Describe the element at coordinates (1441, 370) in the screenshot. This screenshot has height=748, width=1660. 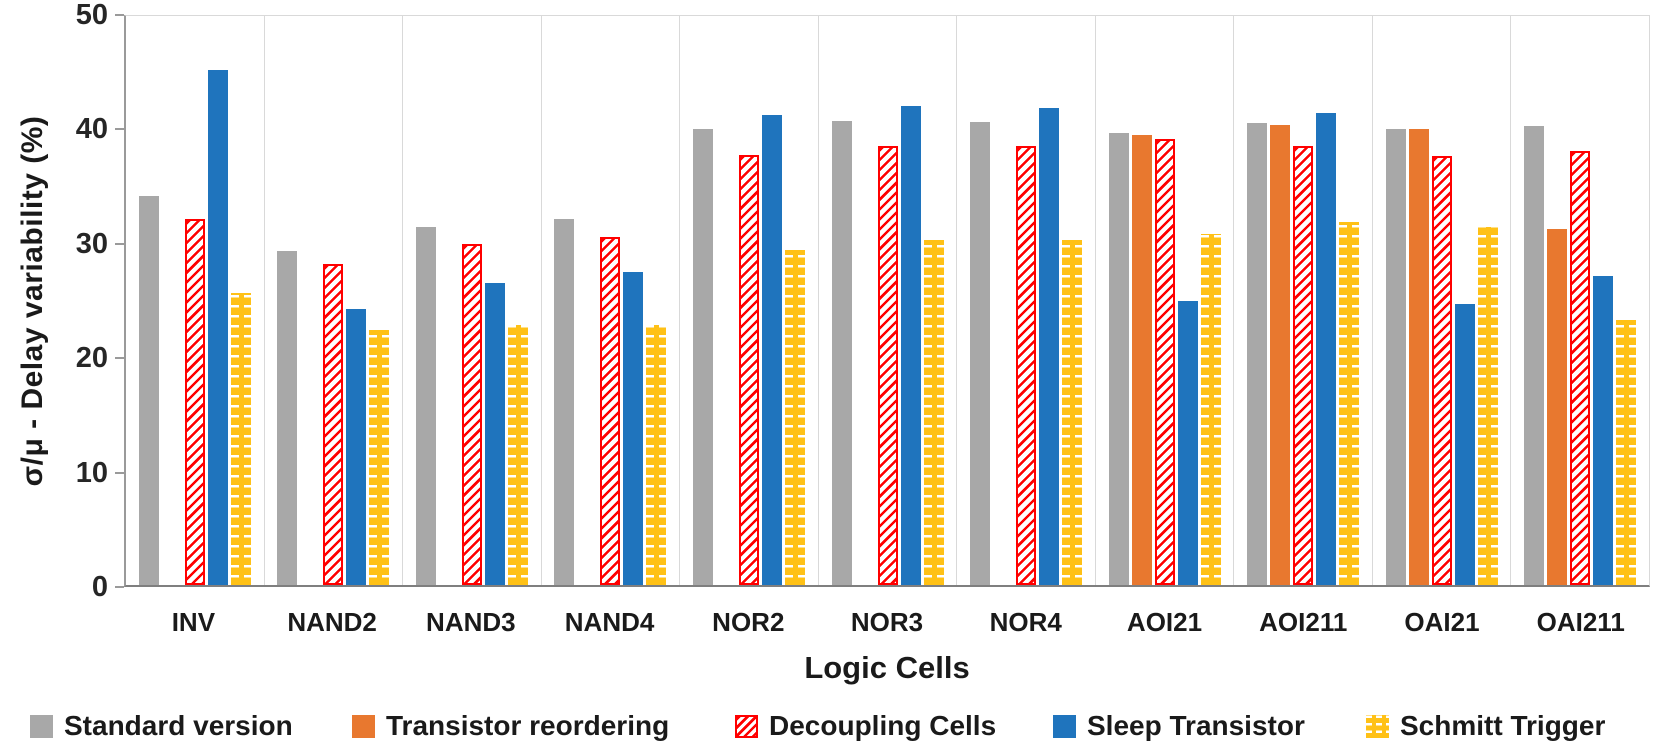
I see `bar-decoupling-cells-oai21` at that location.